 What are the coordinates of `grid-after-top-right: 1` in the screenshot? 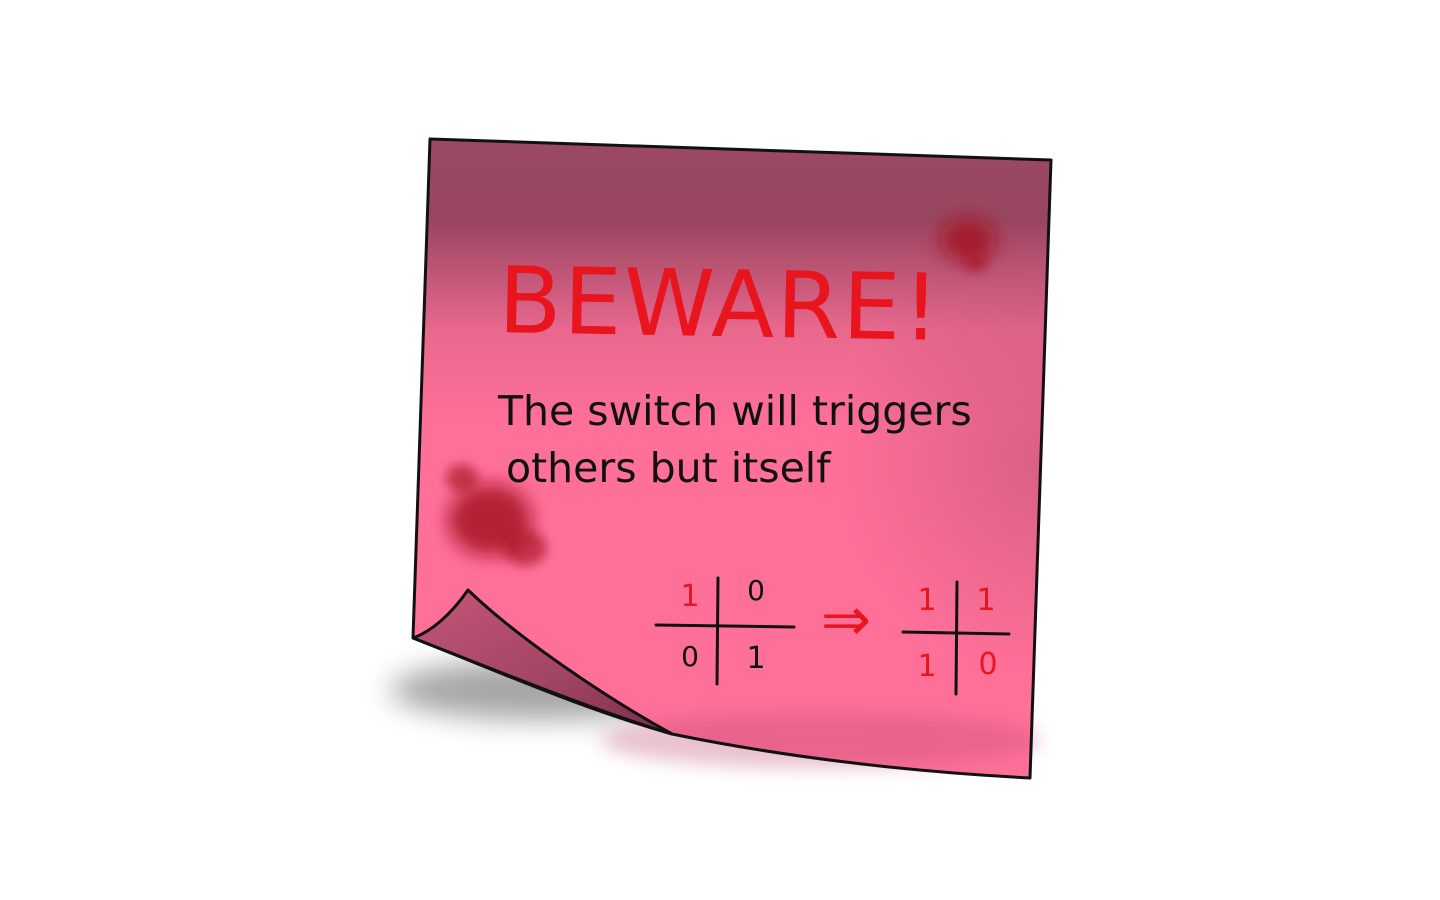 It's located at (985, 600).